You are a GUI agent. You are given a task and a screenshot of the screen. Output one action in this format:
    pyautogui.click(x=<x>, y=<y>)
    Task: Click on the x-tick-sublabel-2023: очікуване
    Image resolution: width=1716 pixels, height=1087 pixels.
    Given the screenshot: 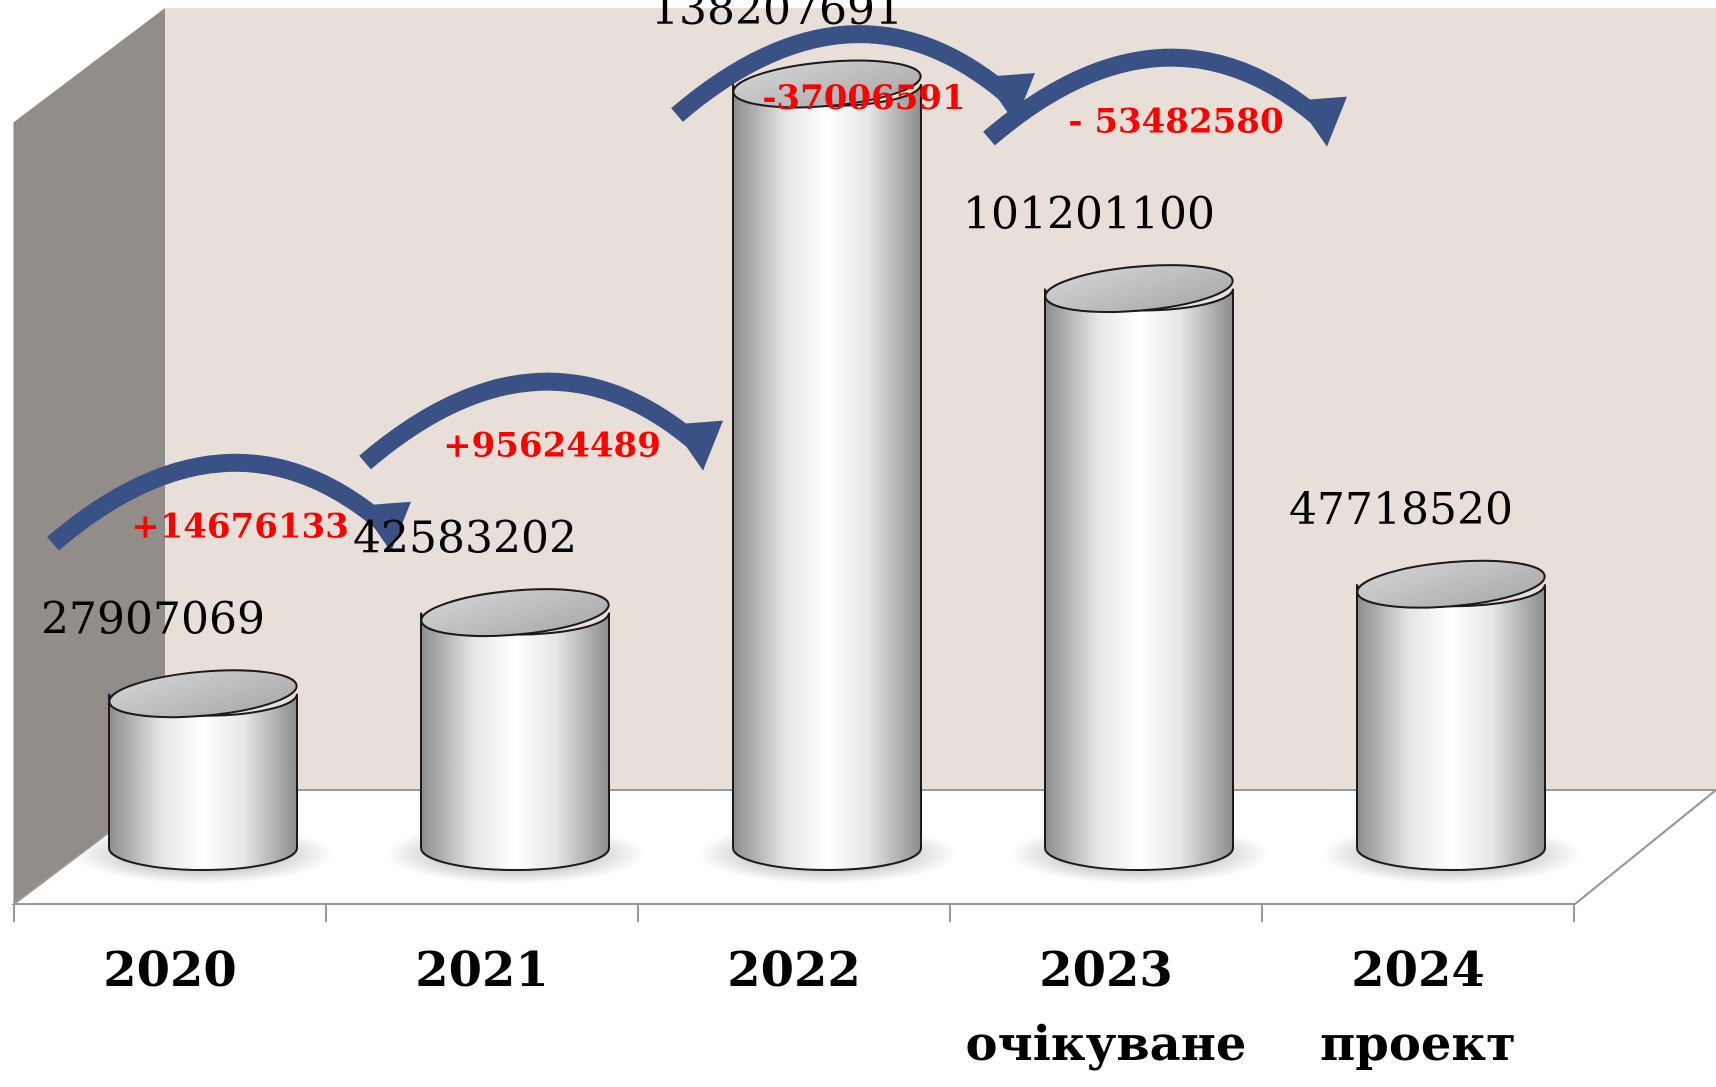 What is the action you would take?
    pyautogui.click(x=1106, y=1044)
    